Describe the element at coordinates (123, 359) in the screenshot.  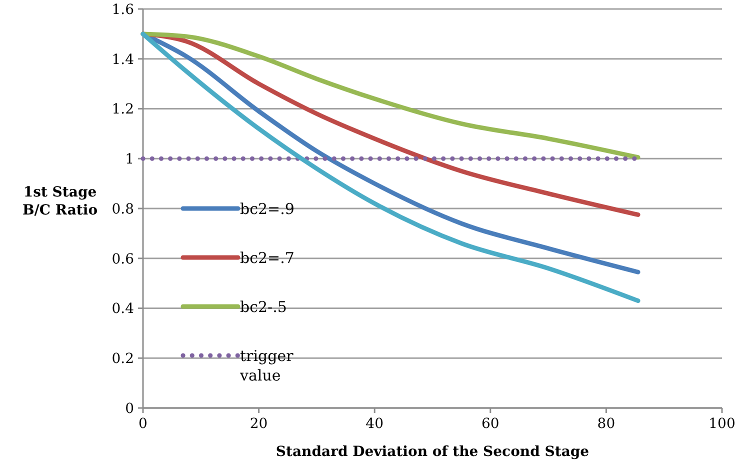
I see `y-tick-label: 0.2` at that location.